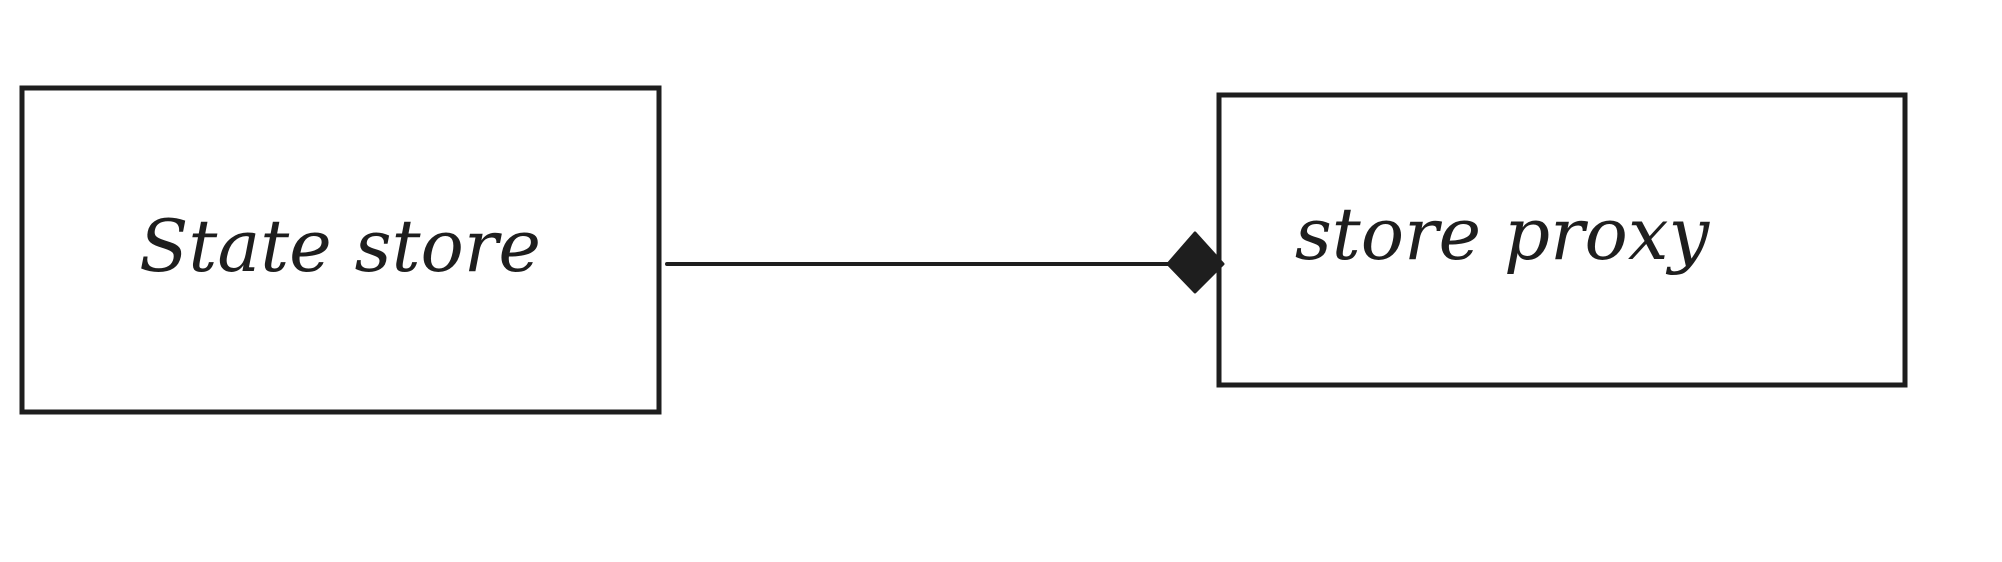  Describe the element at coordinates (1503, 234) in the screenshot. I see `node-store-proxy-label: store proxy` at that location.